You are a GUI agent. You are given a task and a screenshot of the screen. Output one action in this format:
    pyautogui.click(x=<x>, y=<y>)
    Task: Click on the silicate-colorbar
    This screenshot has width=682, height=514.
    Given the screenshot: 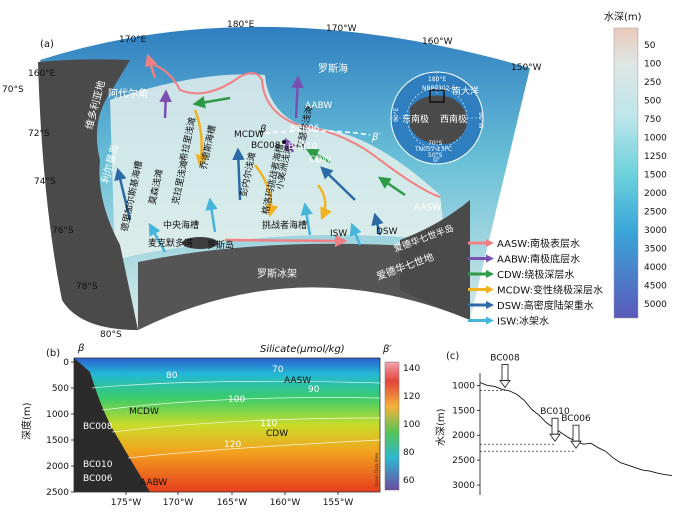 What is the action you would take?
    pyautogui.click(x=392, y=426)
    